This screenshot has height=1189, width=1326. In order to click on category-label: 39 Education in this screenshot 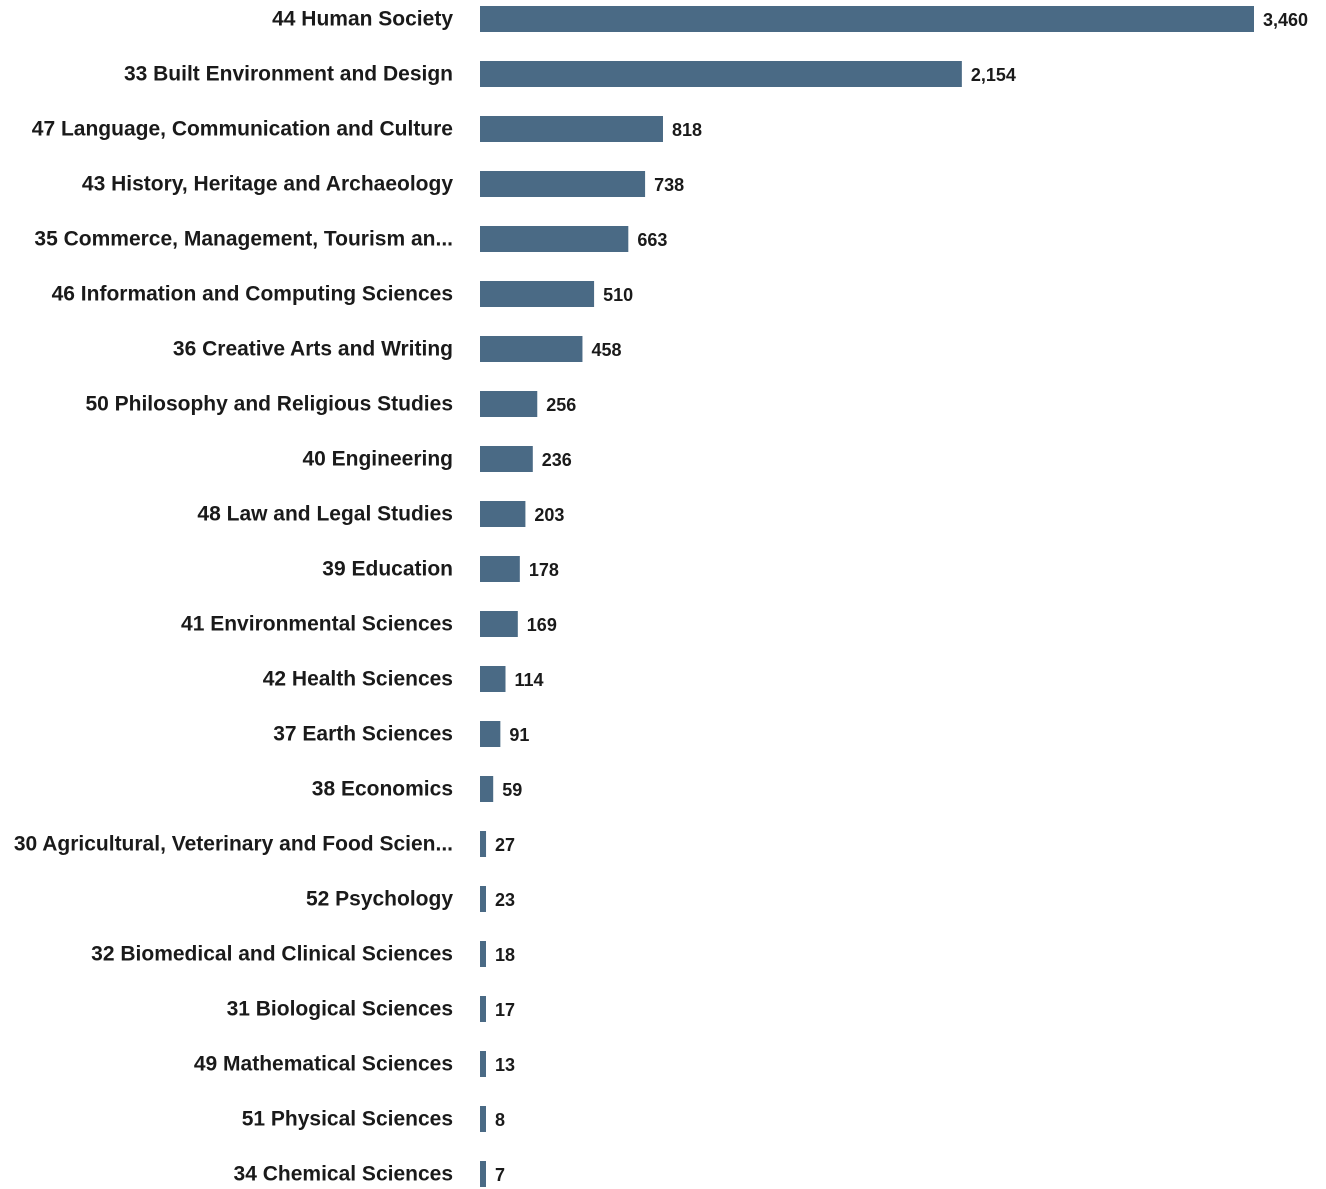, I will do `click(387, 569)`.